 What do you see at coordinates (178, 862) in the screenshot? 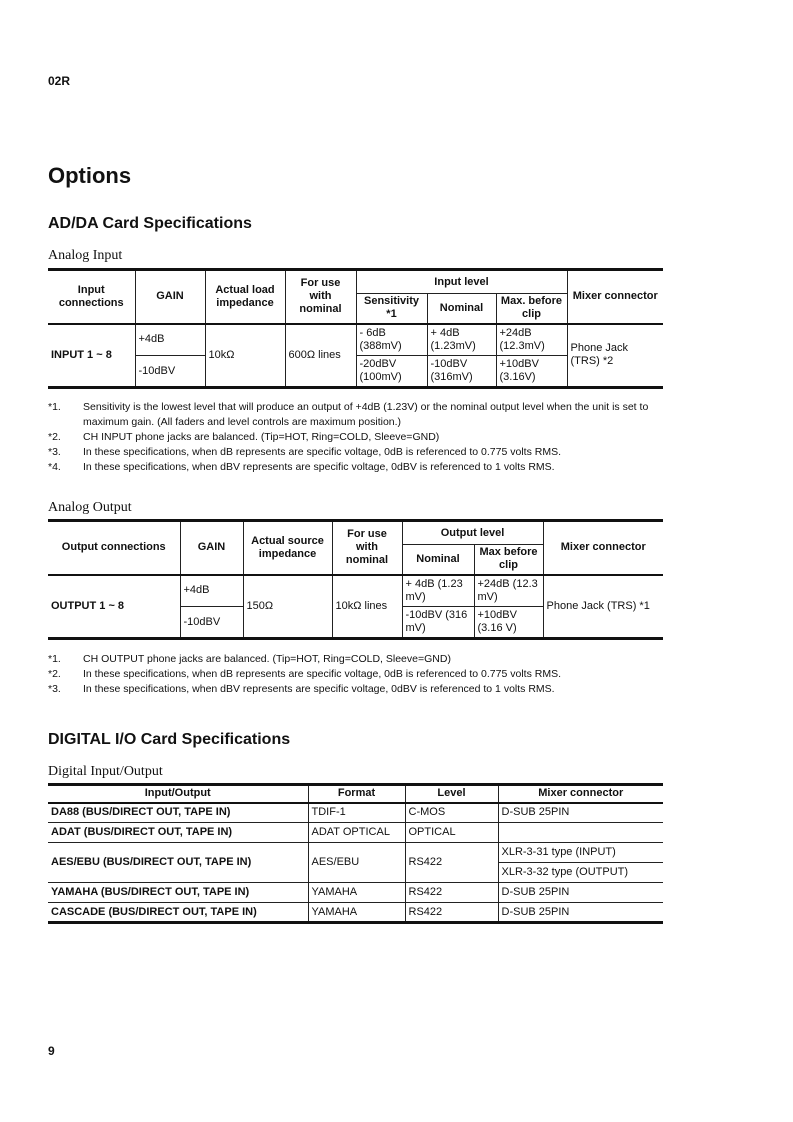
I see `cell: AES/EBU (BUS/DIRECT OUT, TAPE IN)` at bounding box center [178, 862].